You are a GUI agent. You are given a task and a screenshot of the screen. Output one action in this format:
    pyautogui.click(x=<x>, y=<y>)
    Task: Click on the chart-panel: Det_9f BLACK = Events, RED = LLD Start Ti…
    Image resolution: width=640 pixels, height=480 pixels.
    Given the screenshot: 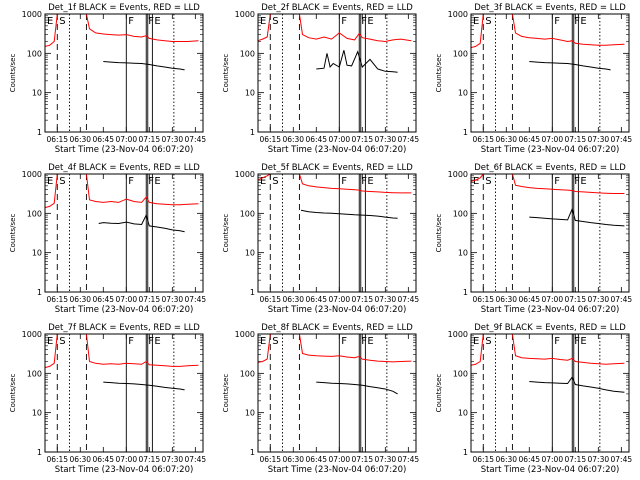 What is the action you would take?
    pyautogui.click(x=533, y=399)
    